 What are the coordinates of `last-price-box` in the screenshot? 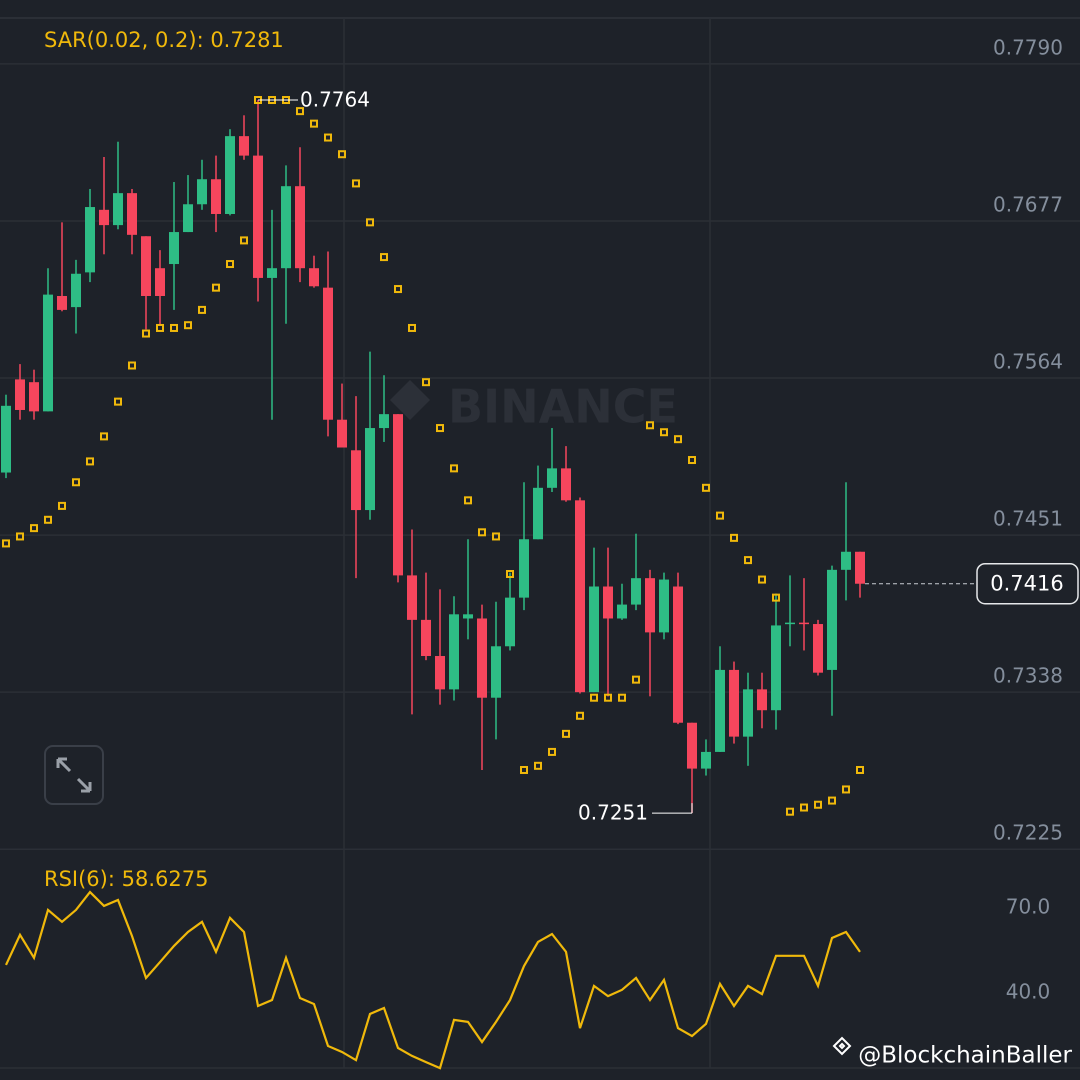 It's located at (1027, 583).